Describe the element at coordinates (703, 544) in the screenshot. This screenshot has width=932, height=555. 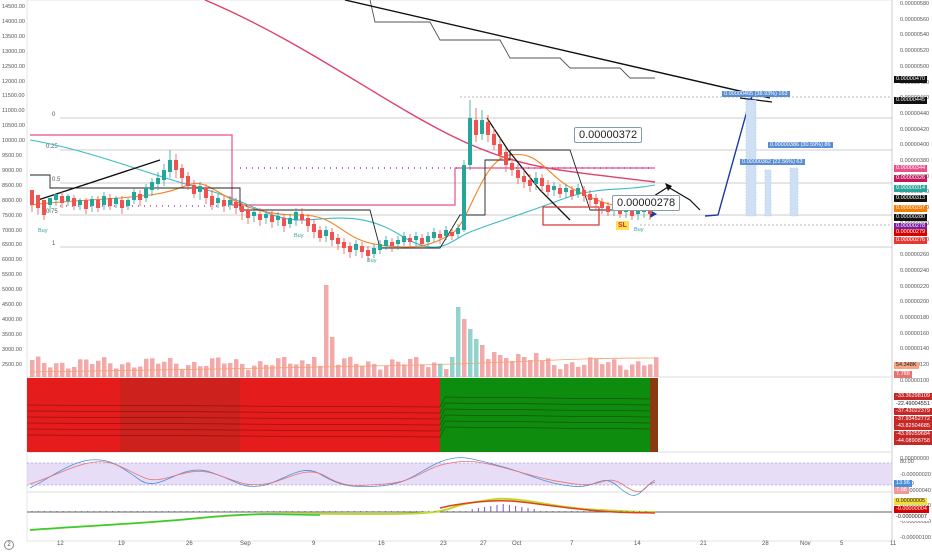
I see `x-axis-tick: 21` at that location.